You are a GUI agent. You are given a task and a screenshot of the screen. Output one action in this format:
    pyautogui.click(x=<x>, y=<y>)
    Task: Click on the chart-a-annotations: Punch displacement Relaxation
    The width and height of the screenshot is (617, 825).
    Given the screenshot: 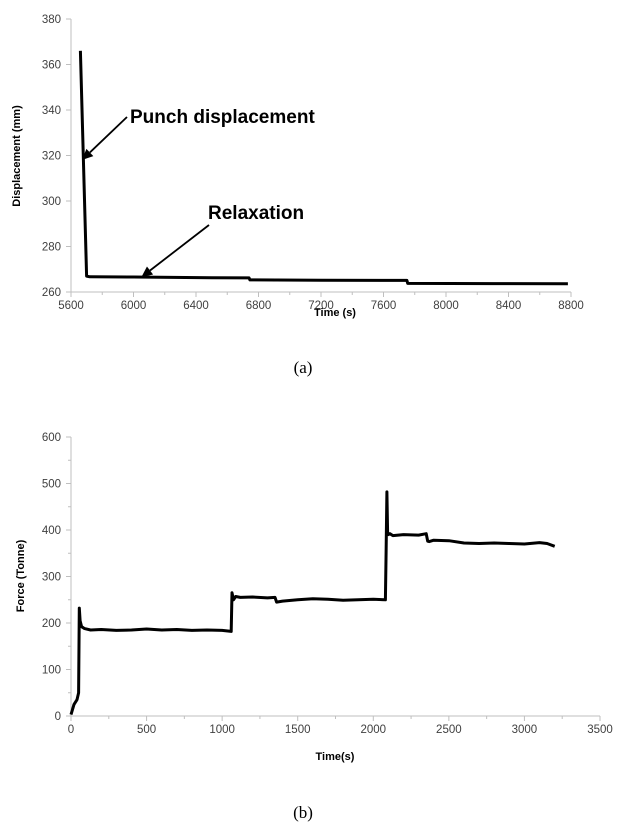 What is the action you would take?
    pyautogui.click(x=198, y=192)
    